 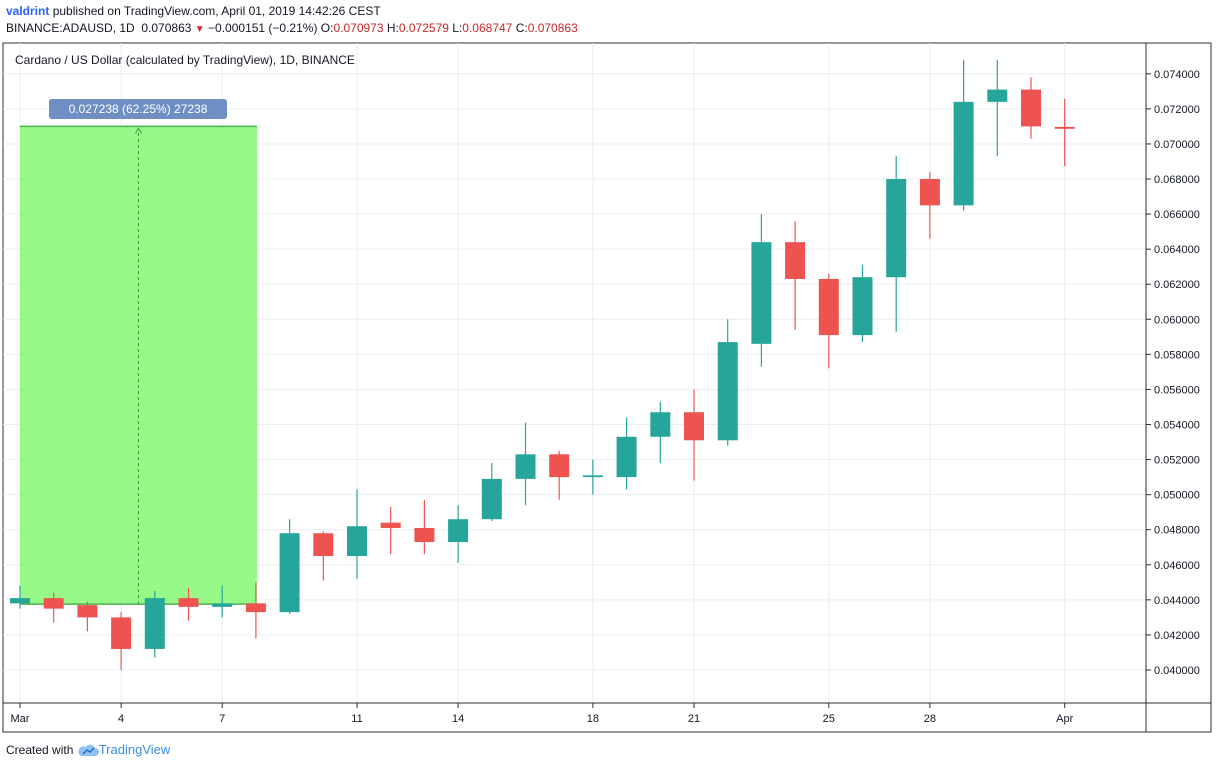 I want to click on price-tick-label: 0.056000, so click(x=1177, y=390).